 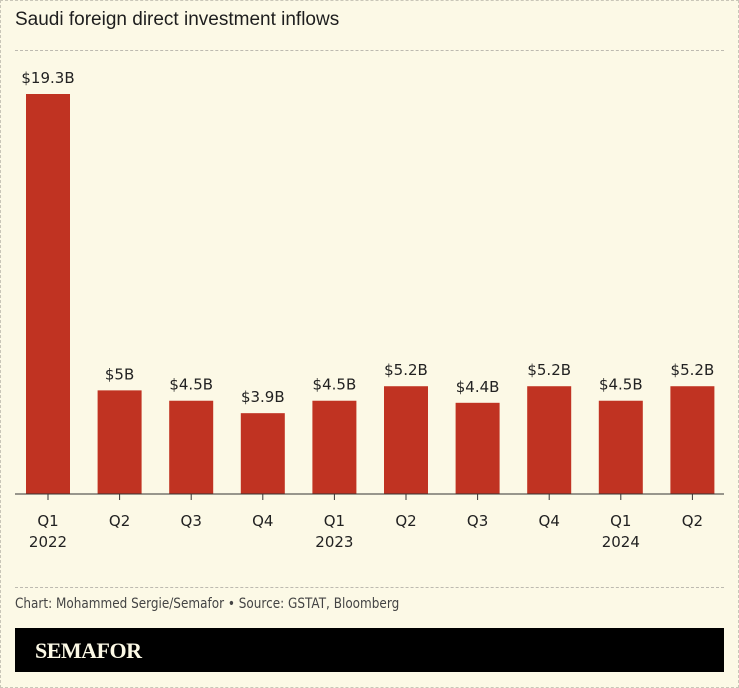 What do you see at coordinates (48, 542) in the screenshot?
I see `x-year-label: 2022` at bounding box center [48, 542].